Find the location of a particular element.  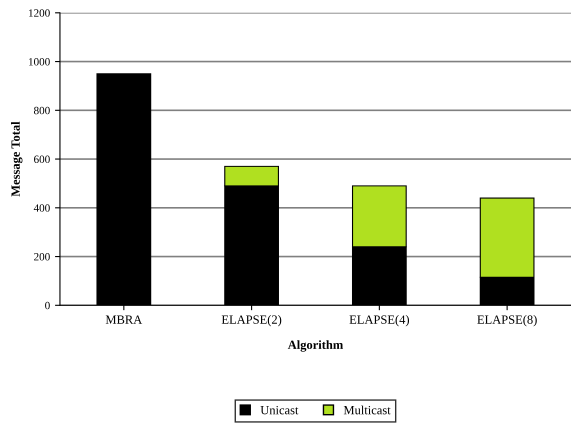

y-tick-label: 800 is located at coordinates (42, 110).